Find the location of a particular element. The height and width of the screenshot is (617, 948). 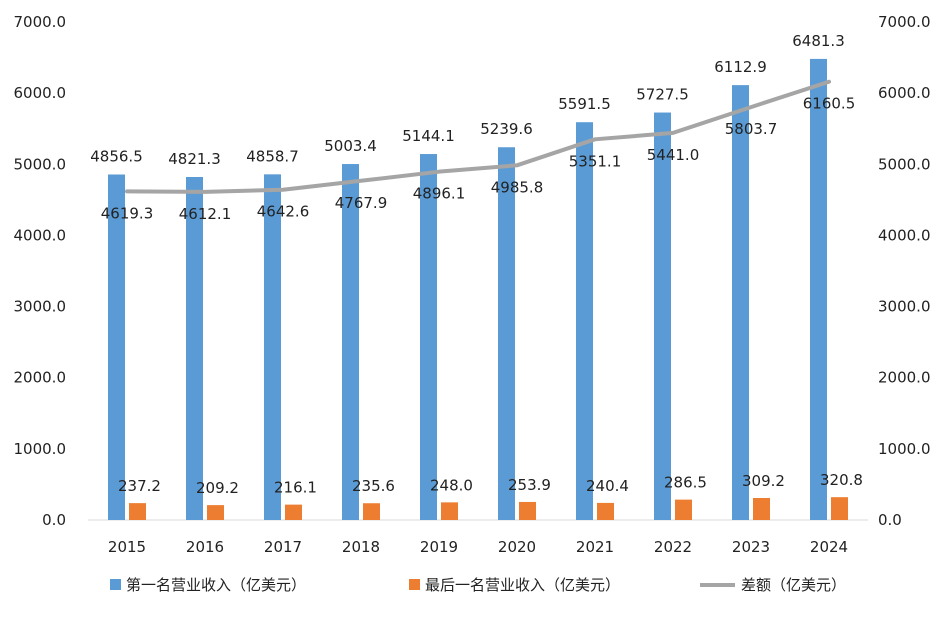

data-label-first-place: 5239.6 is located at coordinates (506, 129).